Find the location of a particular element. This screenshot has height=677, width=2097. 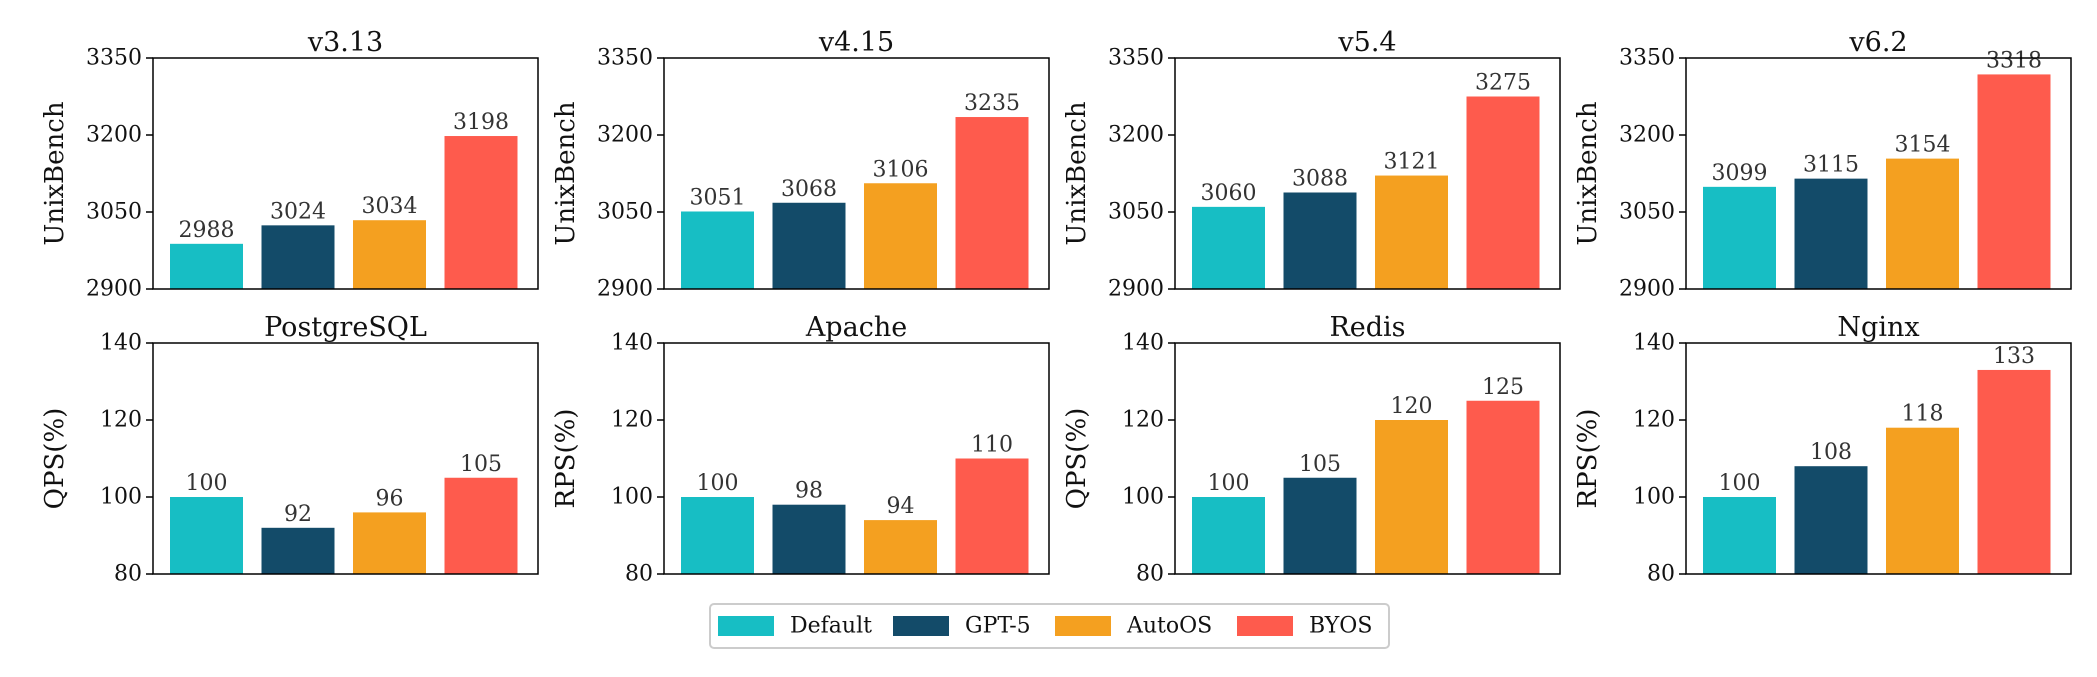

panel-postgresql: PostgreSQL QPS(%) 80 100 120 140 100 92 96 105 is located at coordinates (289, 449).